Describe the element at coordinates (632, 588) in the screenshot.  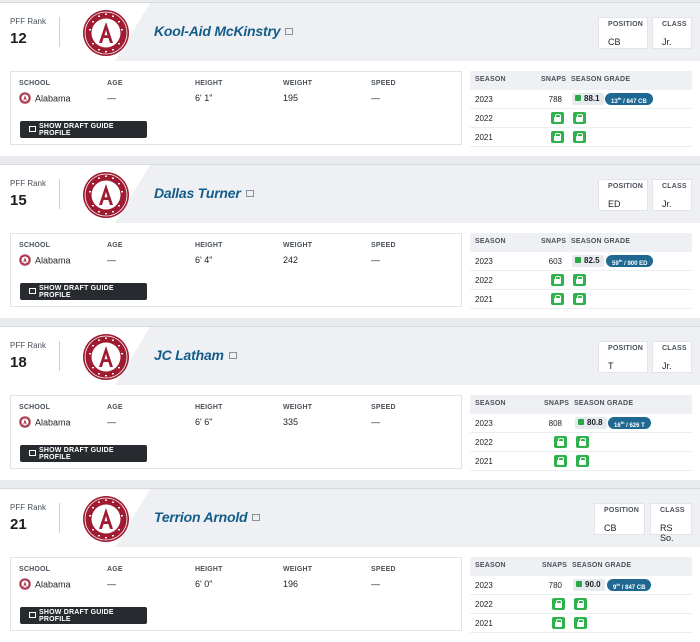
I see `rank-total: / 847 CB` at that location.